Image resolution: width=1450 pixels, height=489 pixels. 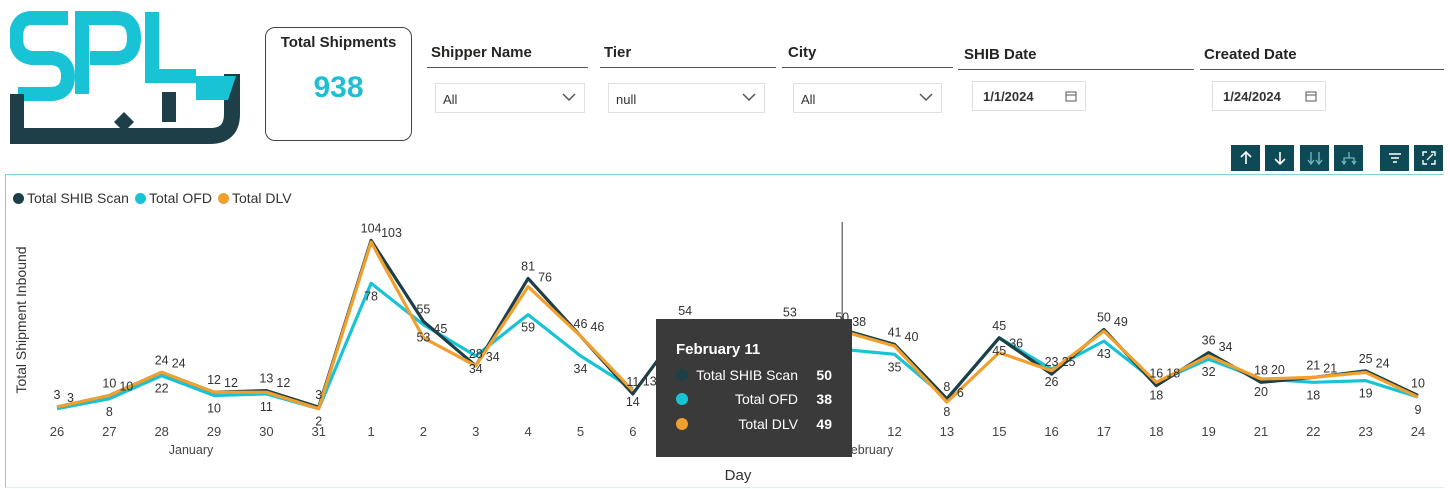 I want to click on tooltip-value-ofd: 38, so click(x=824, y=399).